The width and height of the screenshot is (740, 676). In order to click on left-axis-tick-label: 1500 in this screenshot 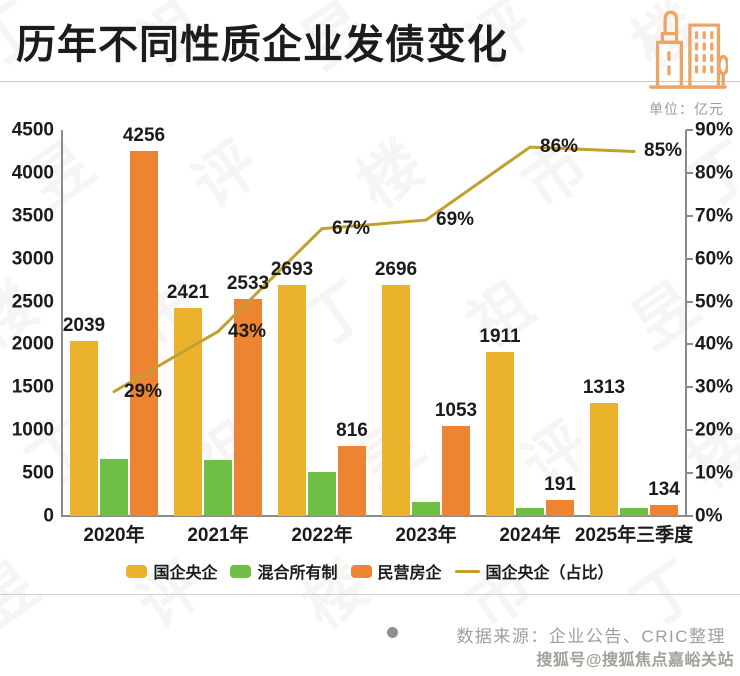, I will do `click(32, 387)`.